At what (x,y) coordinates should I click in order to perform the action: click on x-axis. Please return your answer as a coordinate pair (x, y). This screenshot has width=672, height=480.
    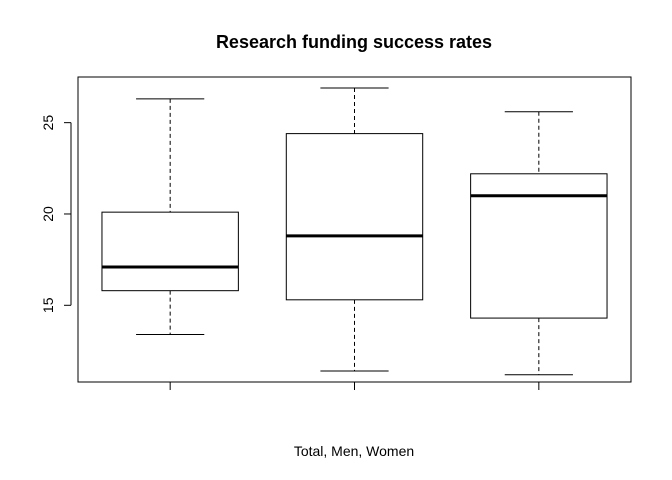
    Looking at the image, I should click on (354, 386).